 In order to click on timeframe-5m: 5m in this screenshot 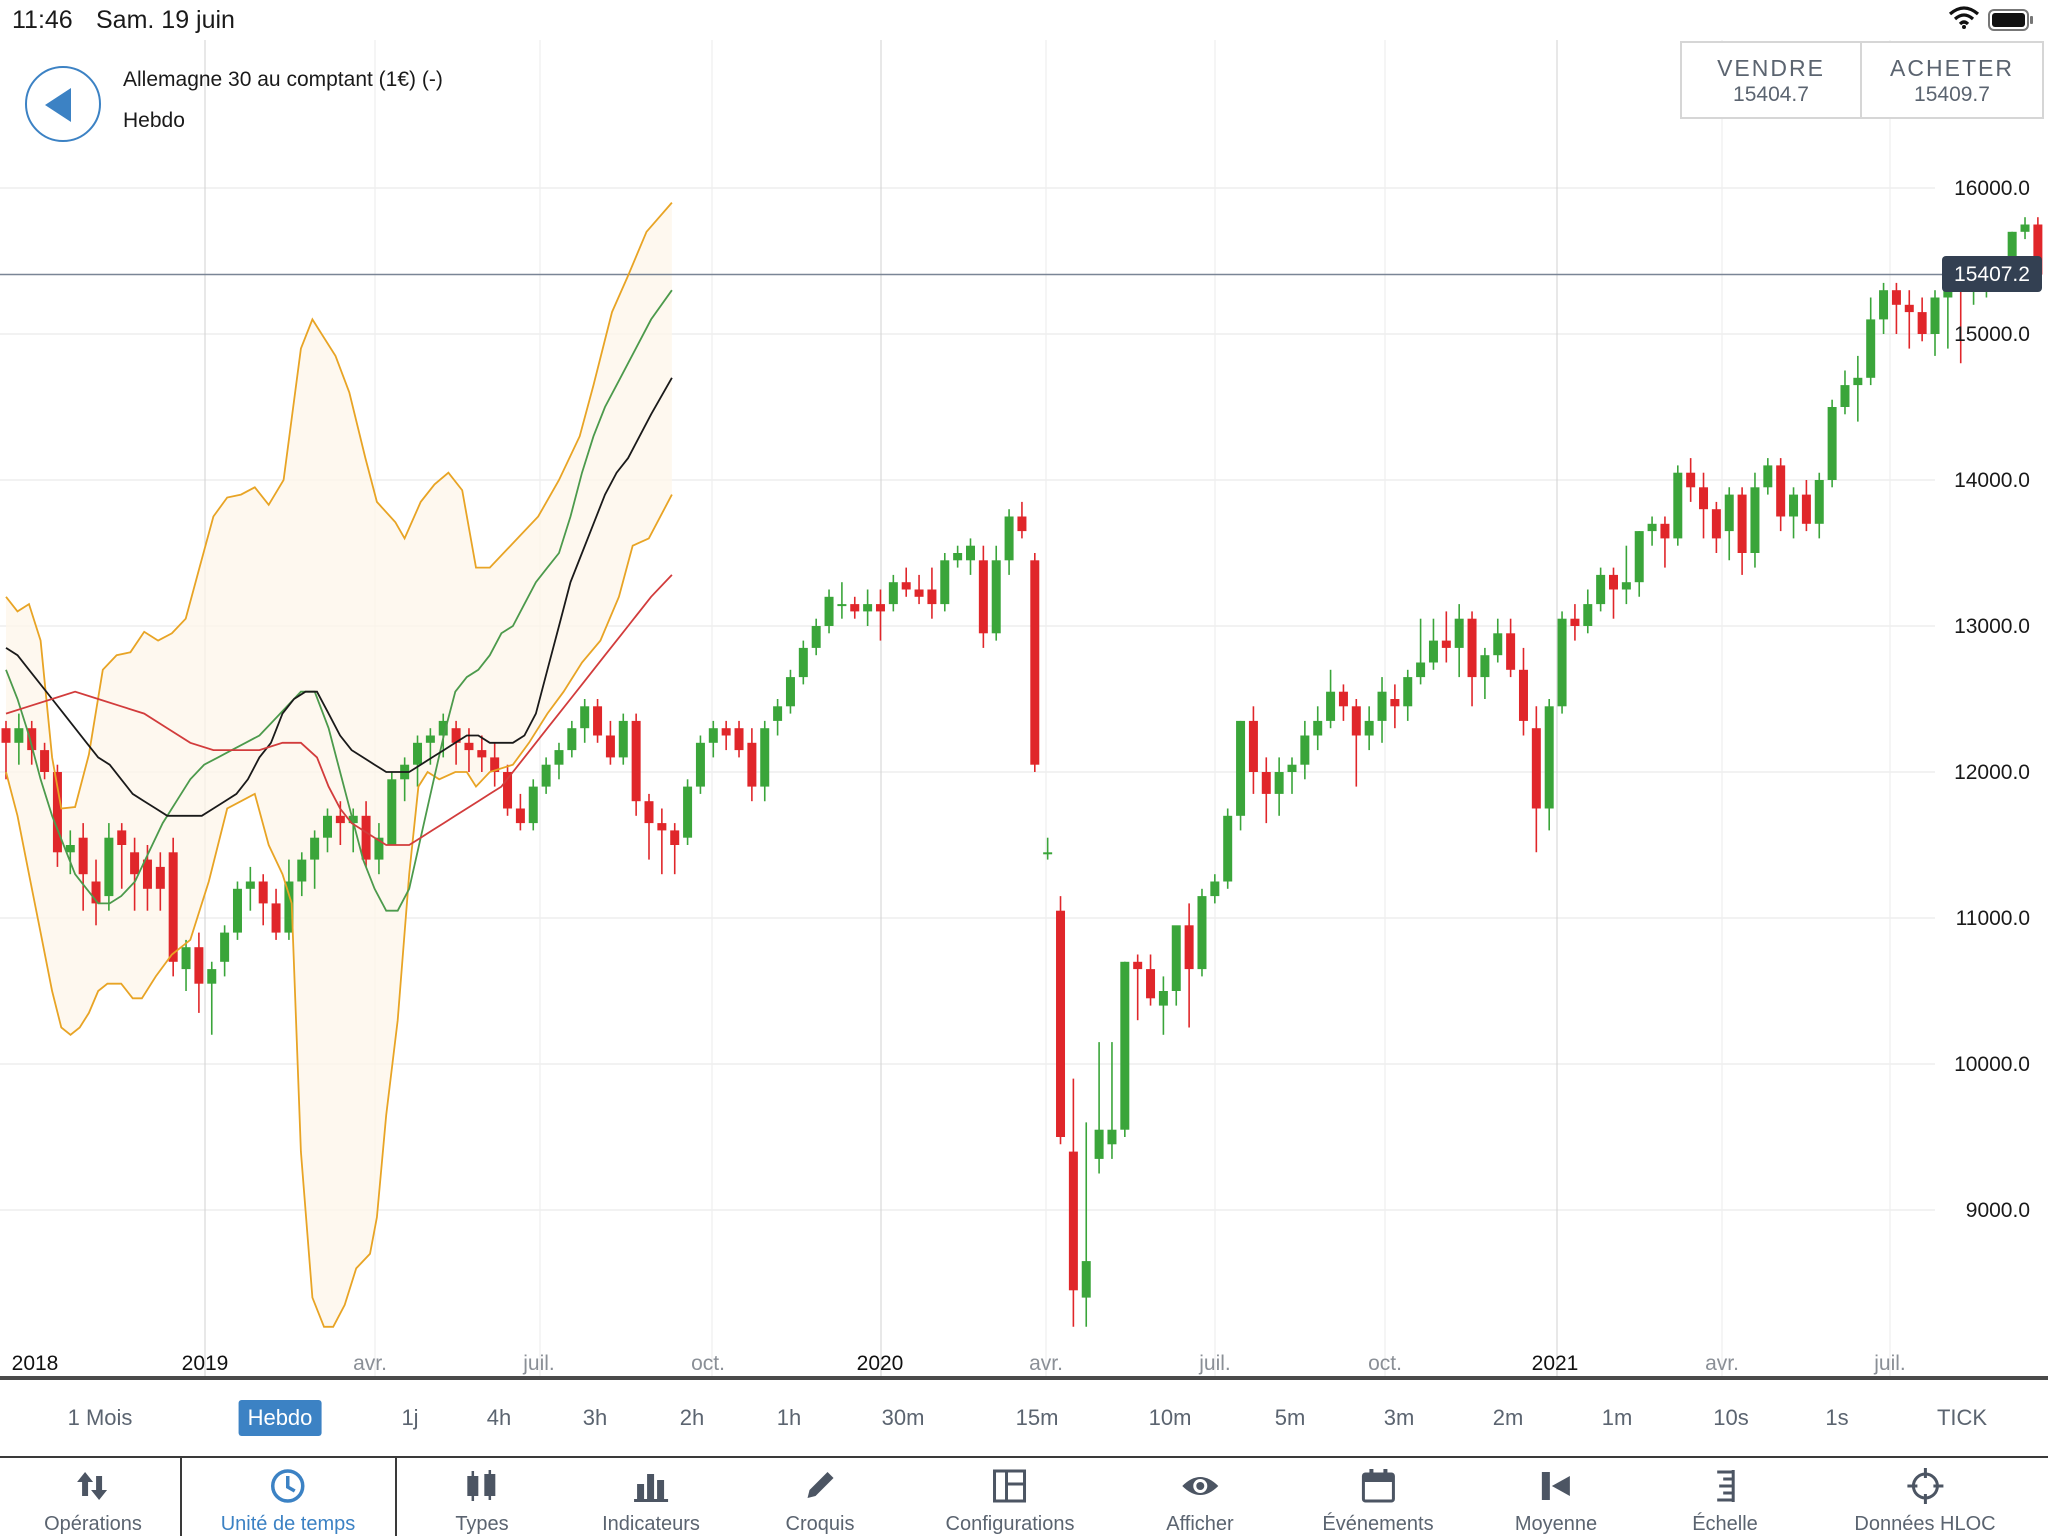, I will do `click(1290, 1417)`.